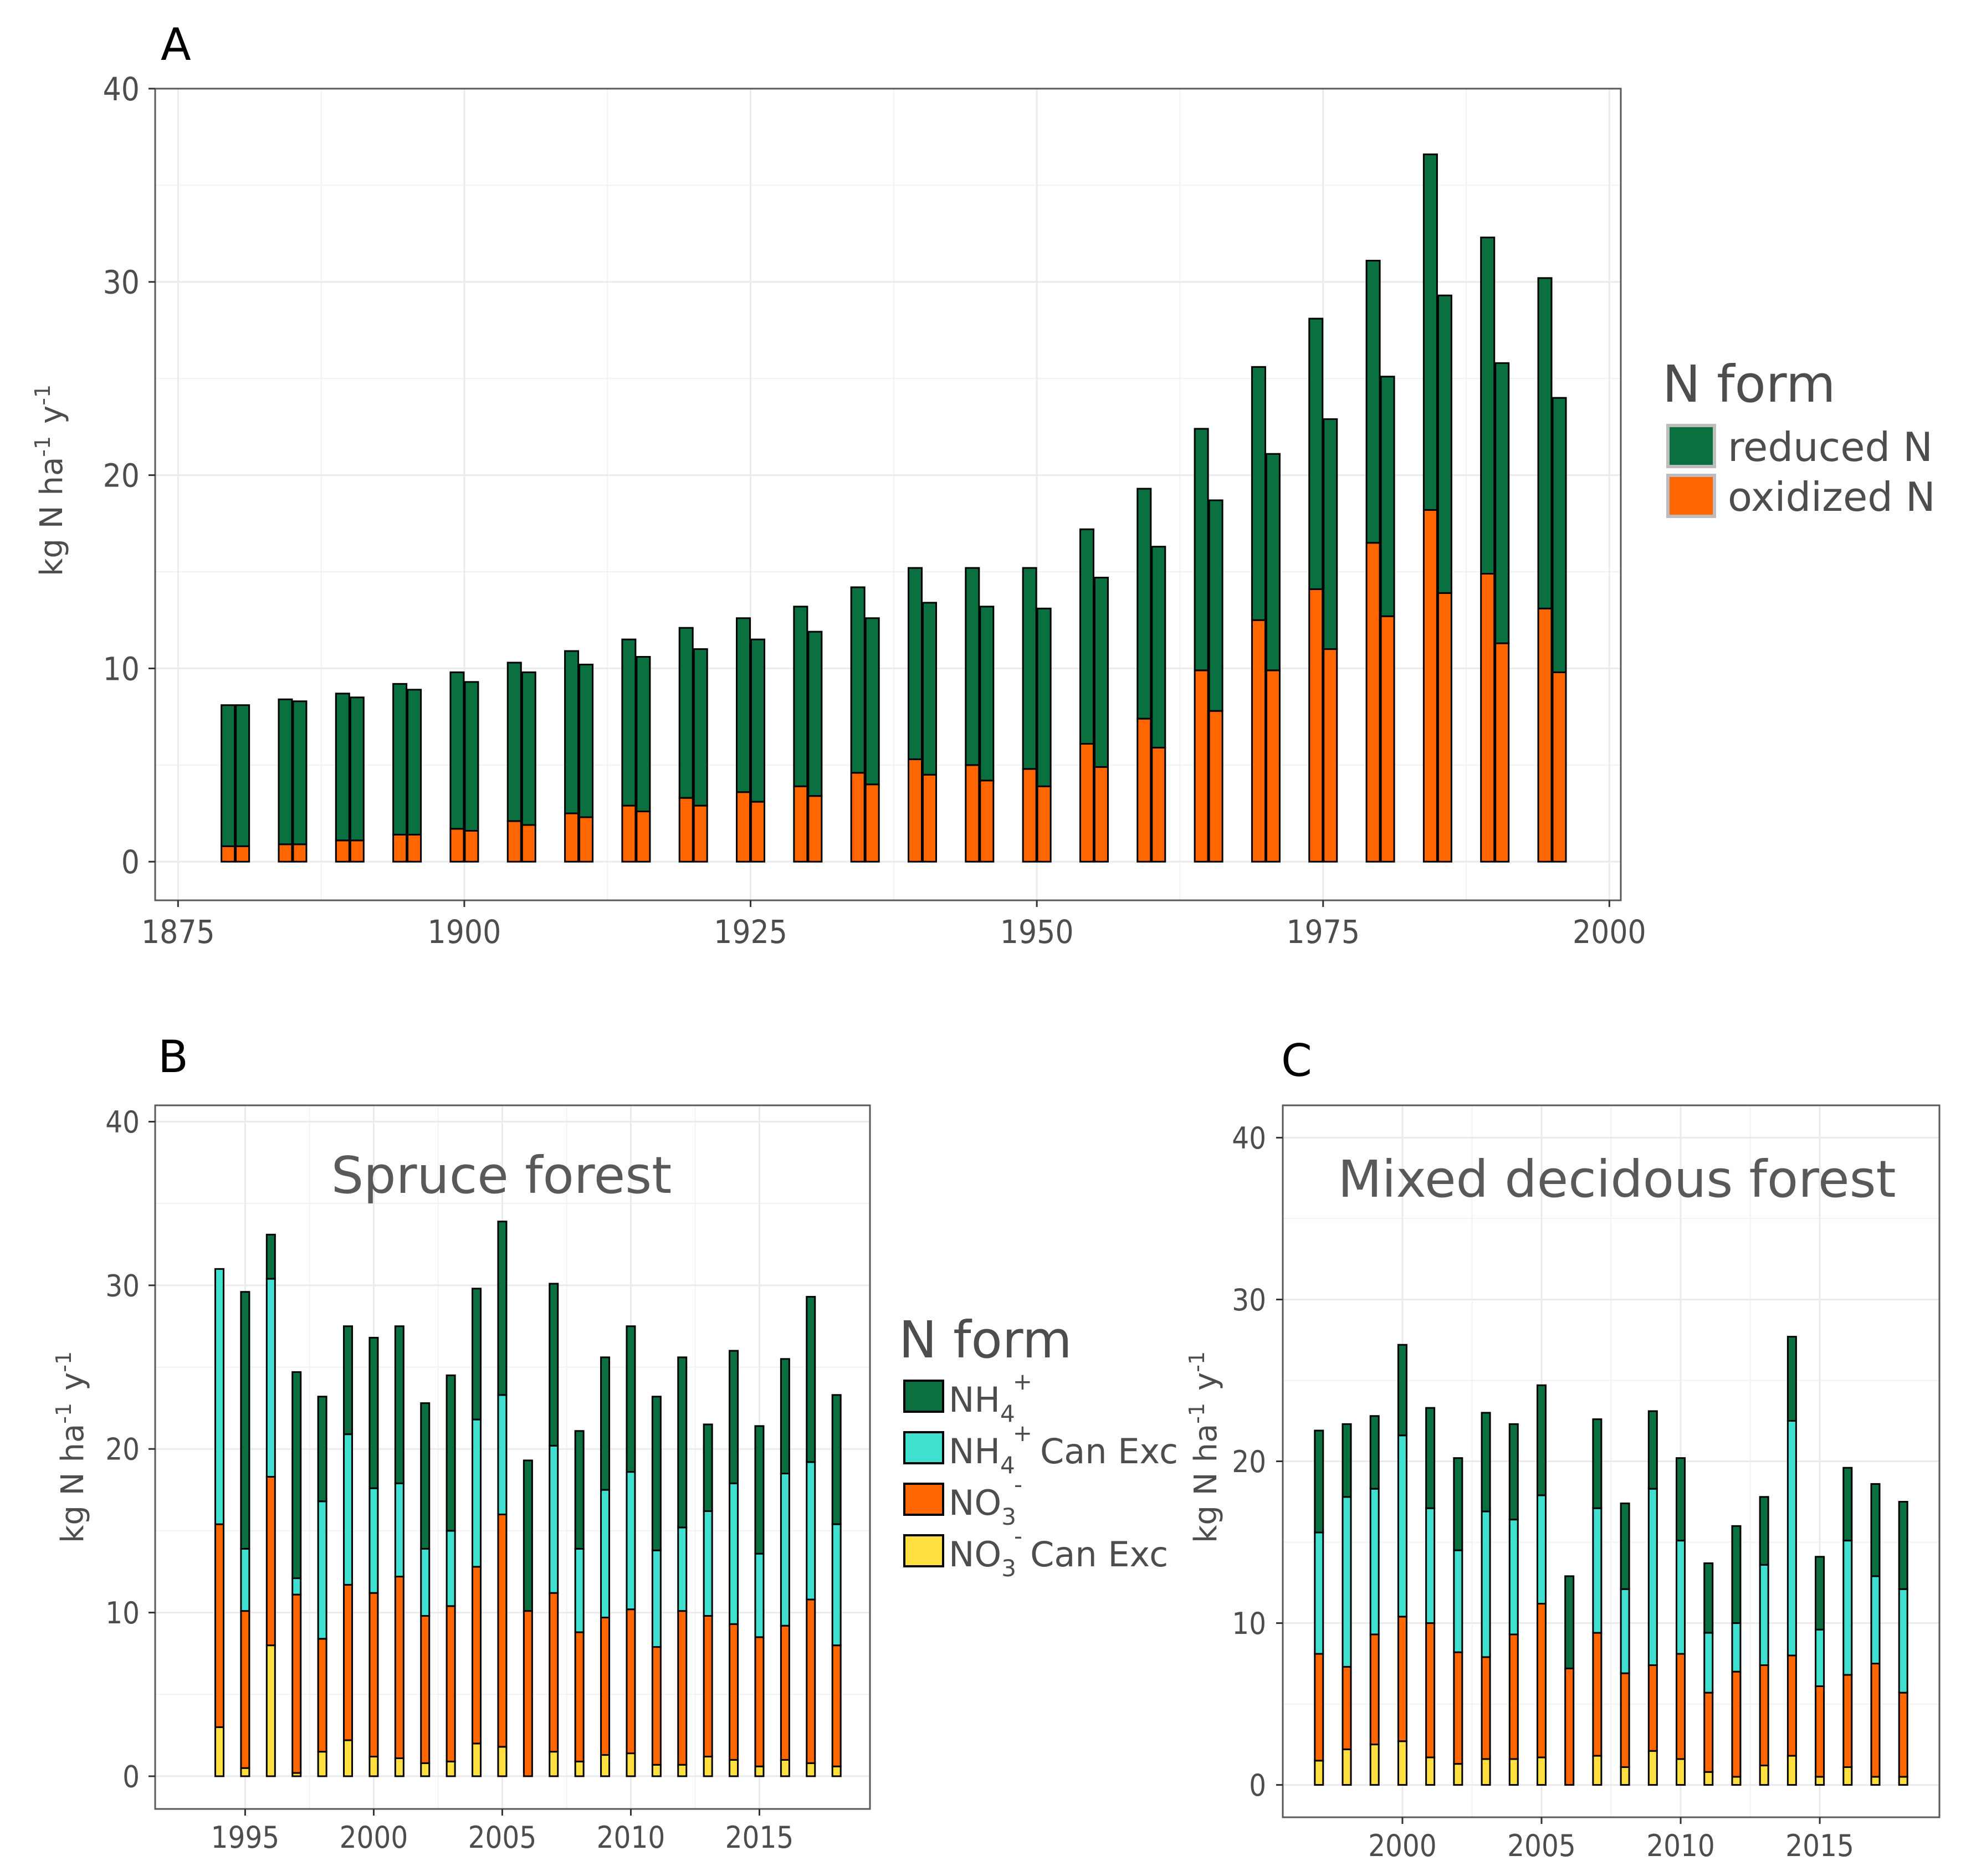  I want to click on panel-c-ylabel-exp2: -1, so click(1197, 1362).